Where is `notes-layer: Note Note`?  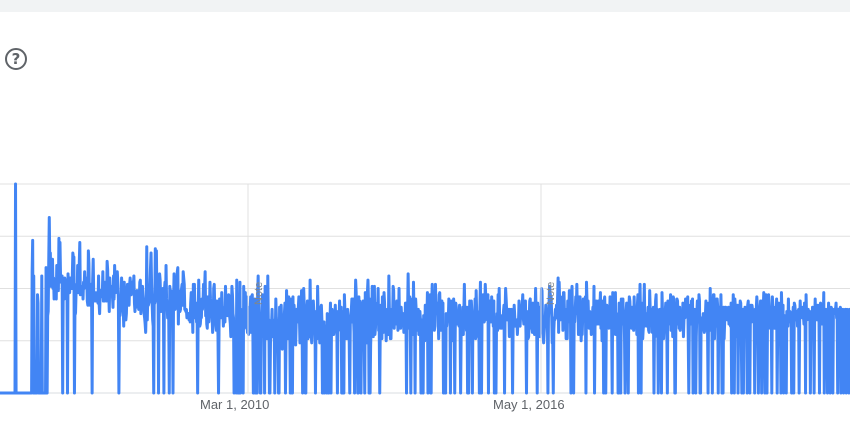 notes-layer: Note Note is located at coordinates (405, 293).